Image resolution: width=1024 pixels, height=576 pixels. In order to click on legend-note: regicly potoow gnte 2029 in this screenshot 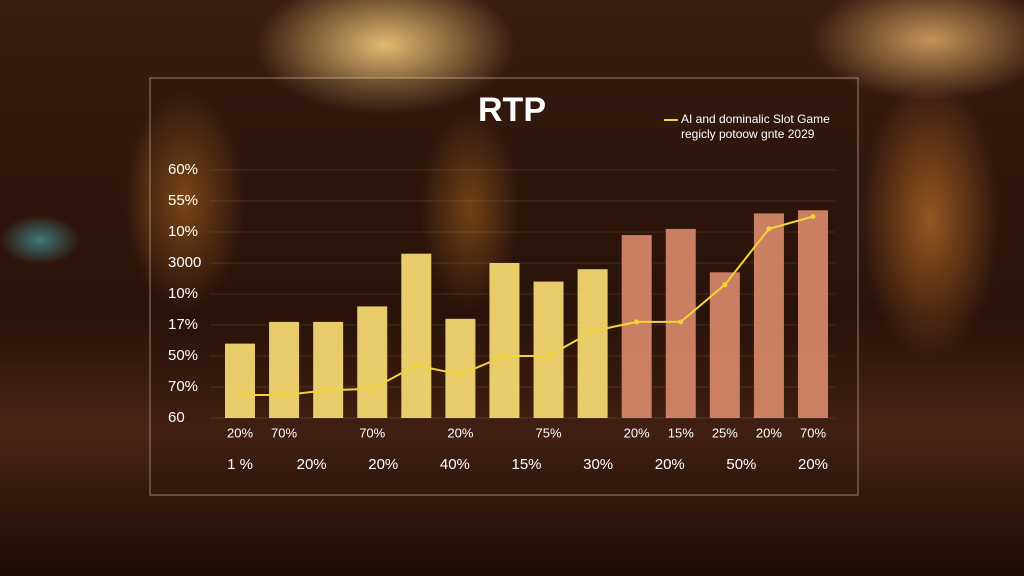, I will do `click(748, 134)`.